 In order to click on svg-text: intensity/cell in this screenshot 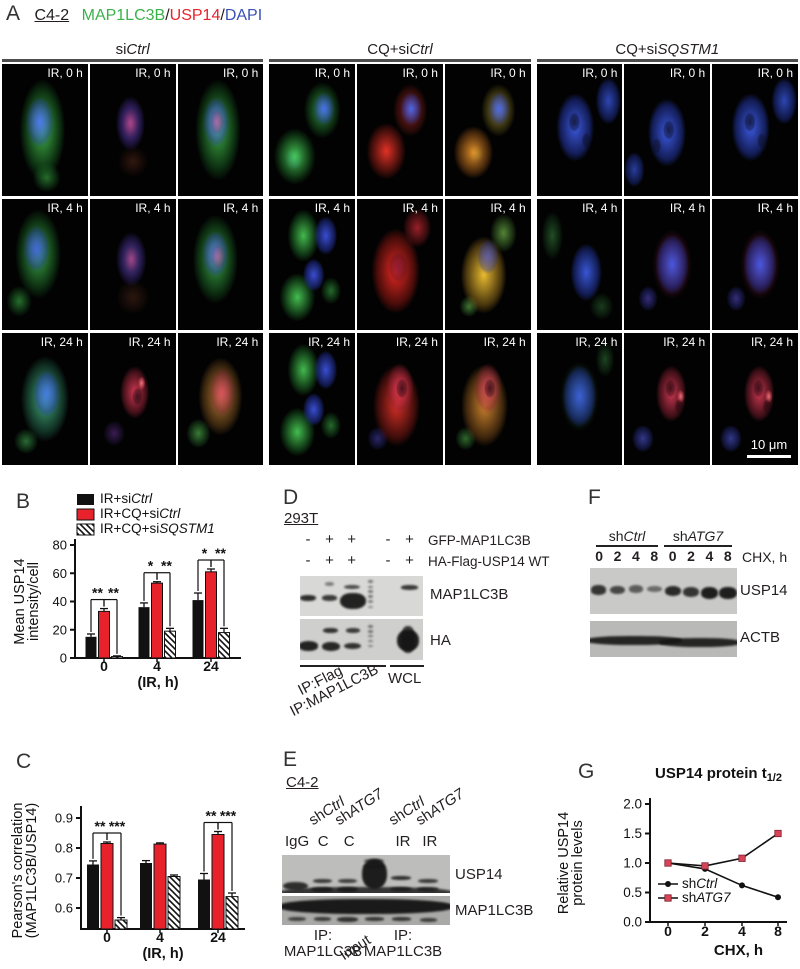, I will do `click(34, 601)`.